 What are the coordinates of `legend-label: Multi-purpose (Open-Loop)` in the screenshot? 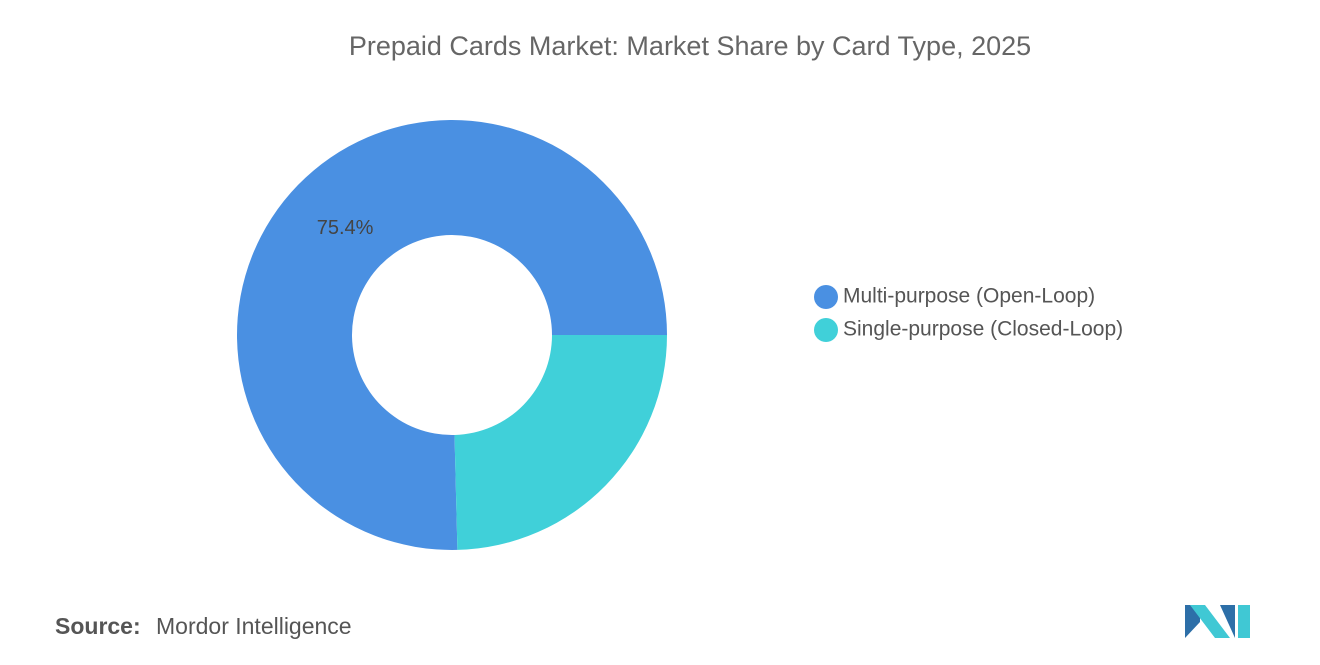 It's located at (969, 296).